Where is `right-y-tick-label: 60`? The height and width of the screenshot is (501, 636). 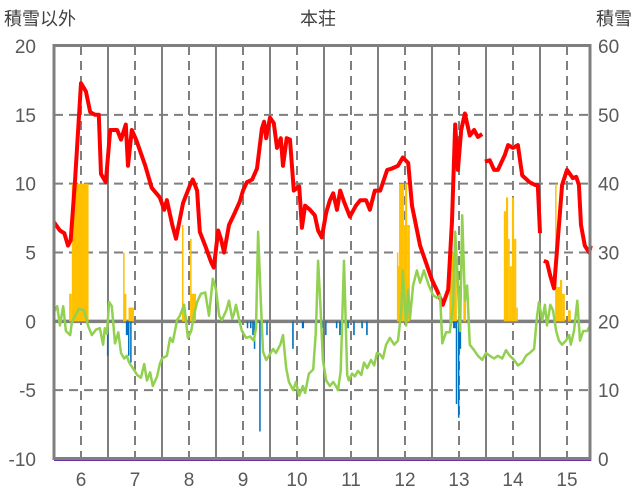 right-y-tick-label: 60 is located at coordinates (608, 47).